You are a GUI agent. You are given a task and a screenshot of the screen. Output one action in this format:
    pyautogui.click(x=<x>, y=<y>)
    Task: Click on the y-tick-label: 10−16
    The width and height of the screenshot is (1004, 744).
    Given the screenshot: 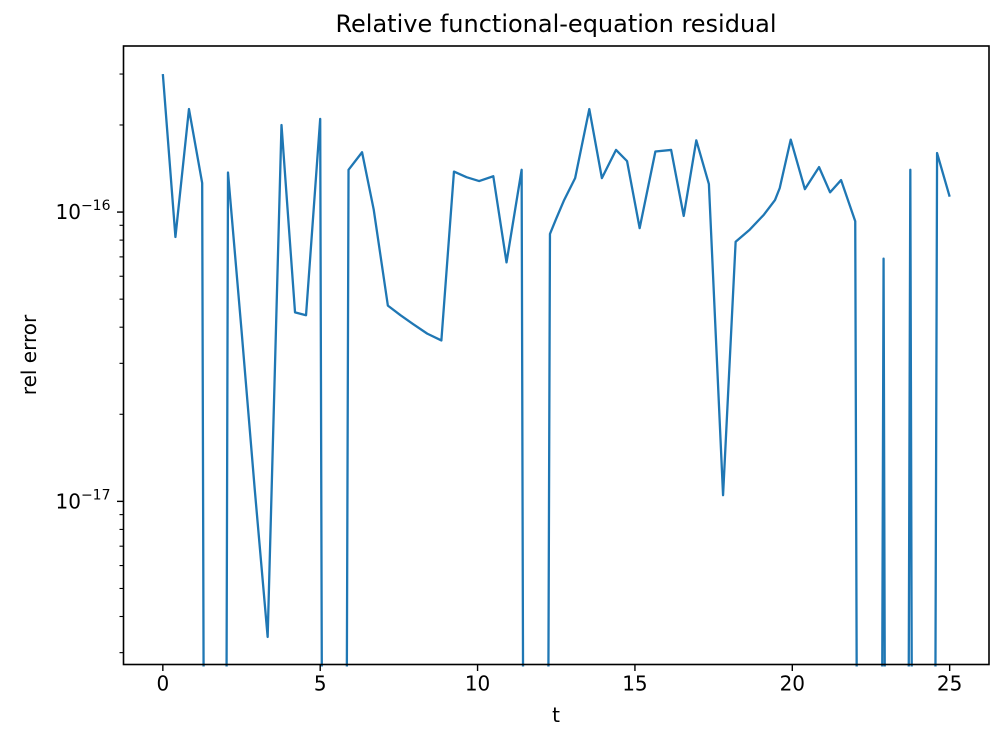 What is the action you would take?
    pyautogui.click(x=83, y=211)
    